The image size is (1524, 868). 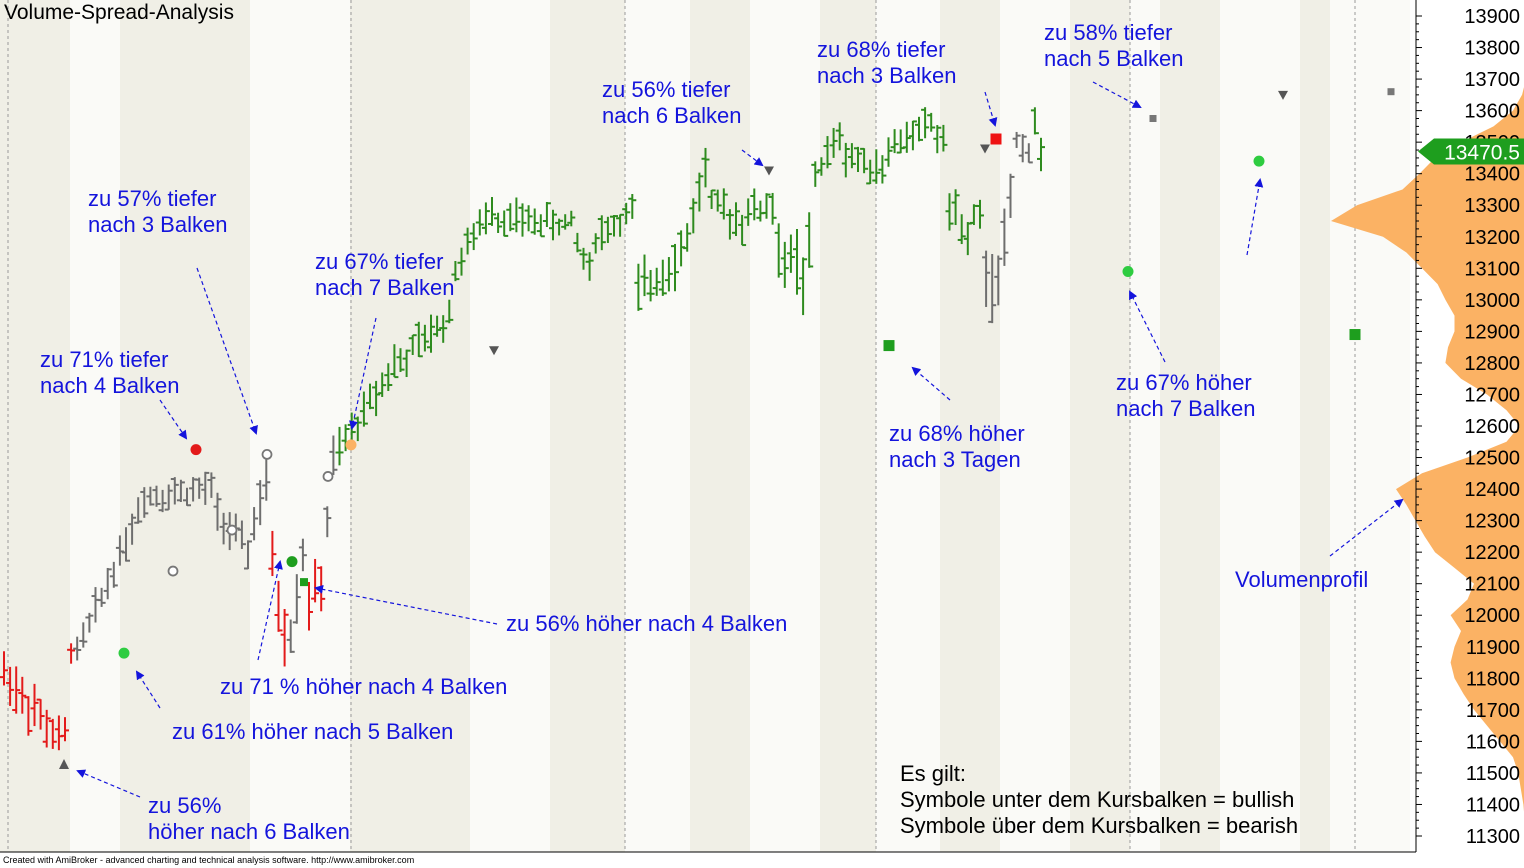 I want to click on axis-tick-label: 12400, so click(x=1492, y=490).